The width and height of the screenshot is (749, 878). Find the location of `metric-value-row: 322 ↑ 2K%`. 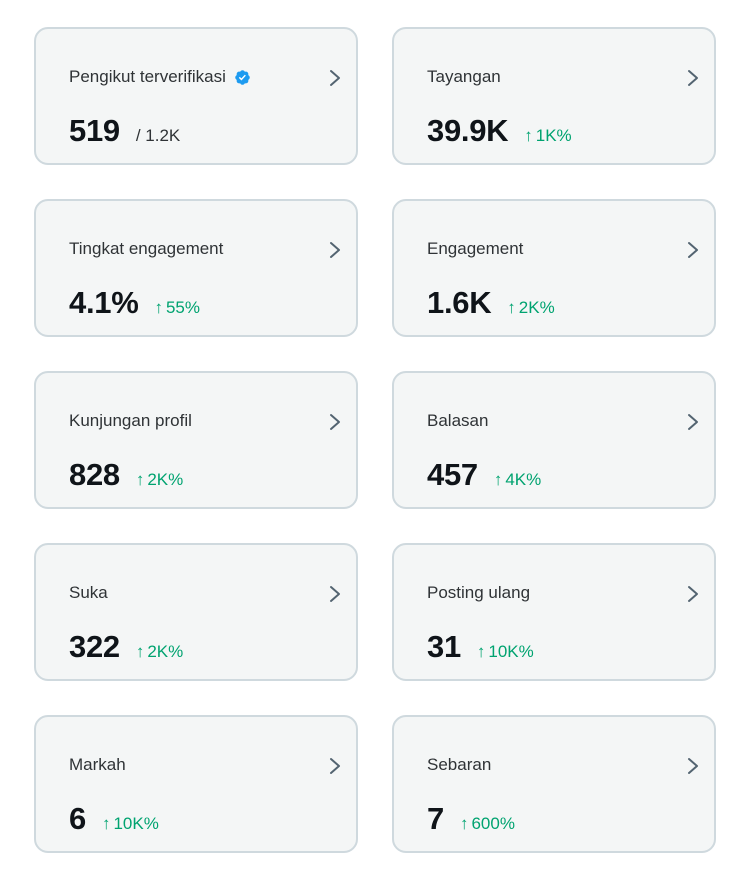

metric-value-row: 322 ↑ 2K% is located at coordinates (126, 647).